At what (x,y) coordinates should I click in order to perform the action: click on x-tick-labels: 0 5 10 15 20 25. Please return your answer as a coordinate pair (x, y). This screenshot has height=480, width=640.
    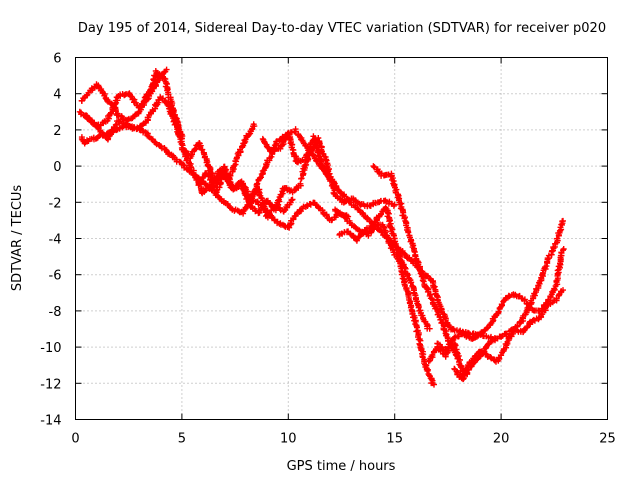
    Looking at the image, I should click on (343, 439).